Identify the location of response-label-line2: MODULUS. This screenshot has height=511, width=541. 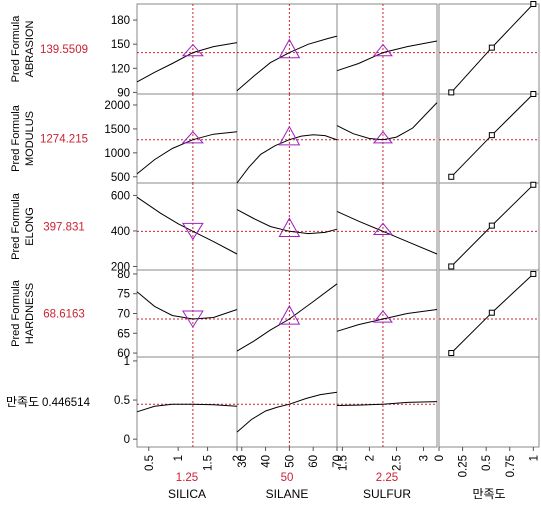
(30, 138).